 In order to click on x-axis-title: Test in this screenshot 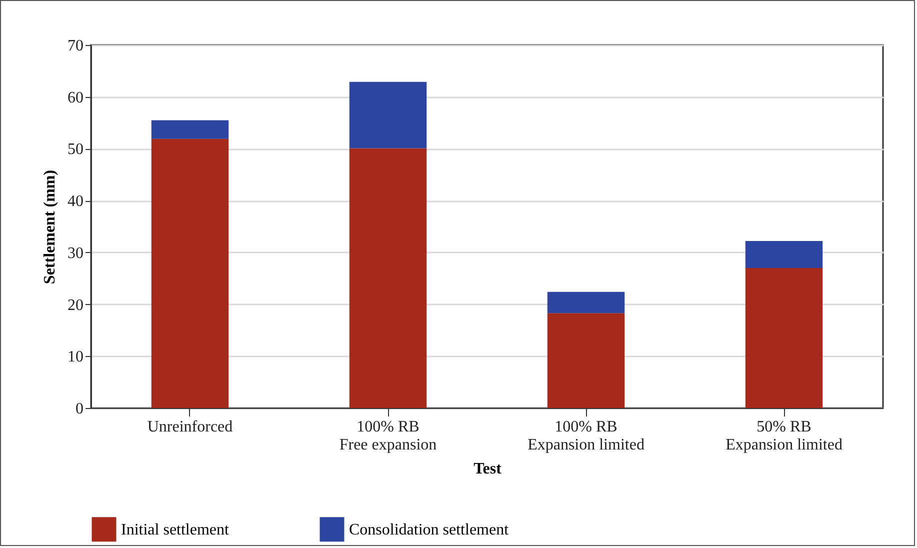, I will do `click(488, 469)`.